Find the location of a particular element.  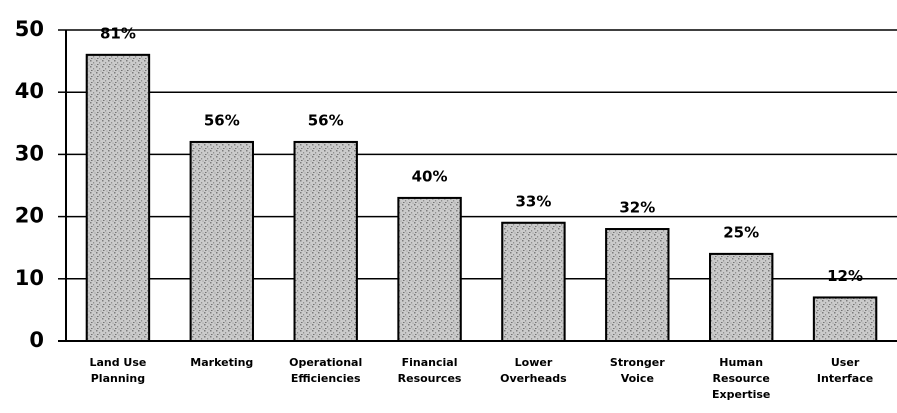

bar-annotation: 40% is located at coordinates (430, 176).